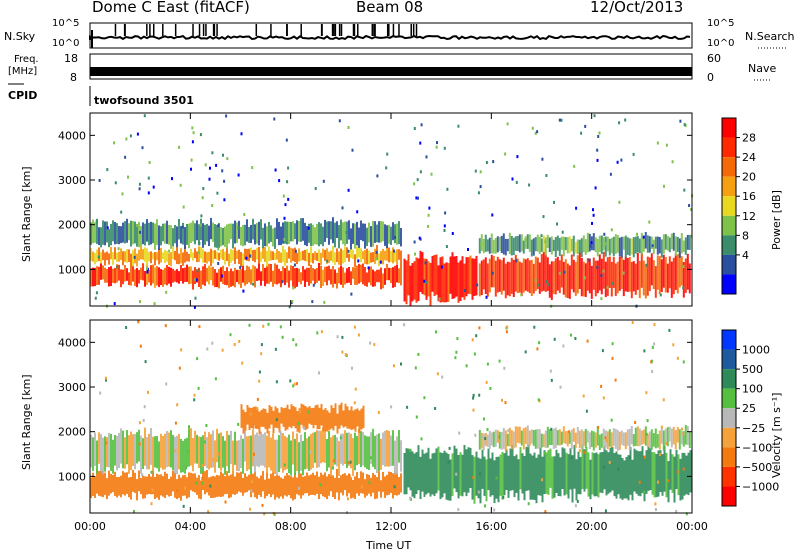  What do you see at coordinates (729, 340) in the screenshot?
I see `colorbar-segment` at bounding box center [729, 340].